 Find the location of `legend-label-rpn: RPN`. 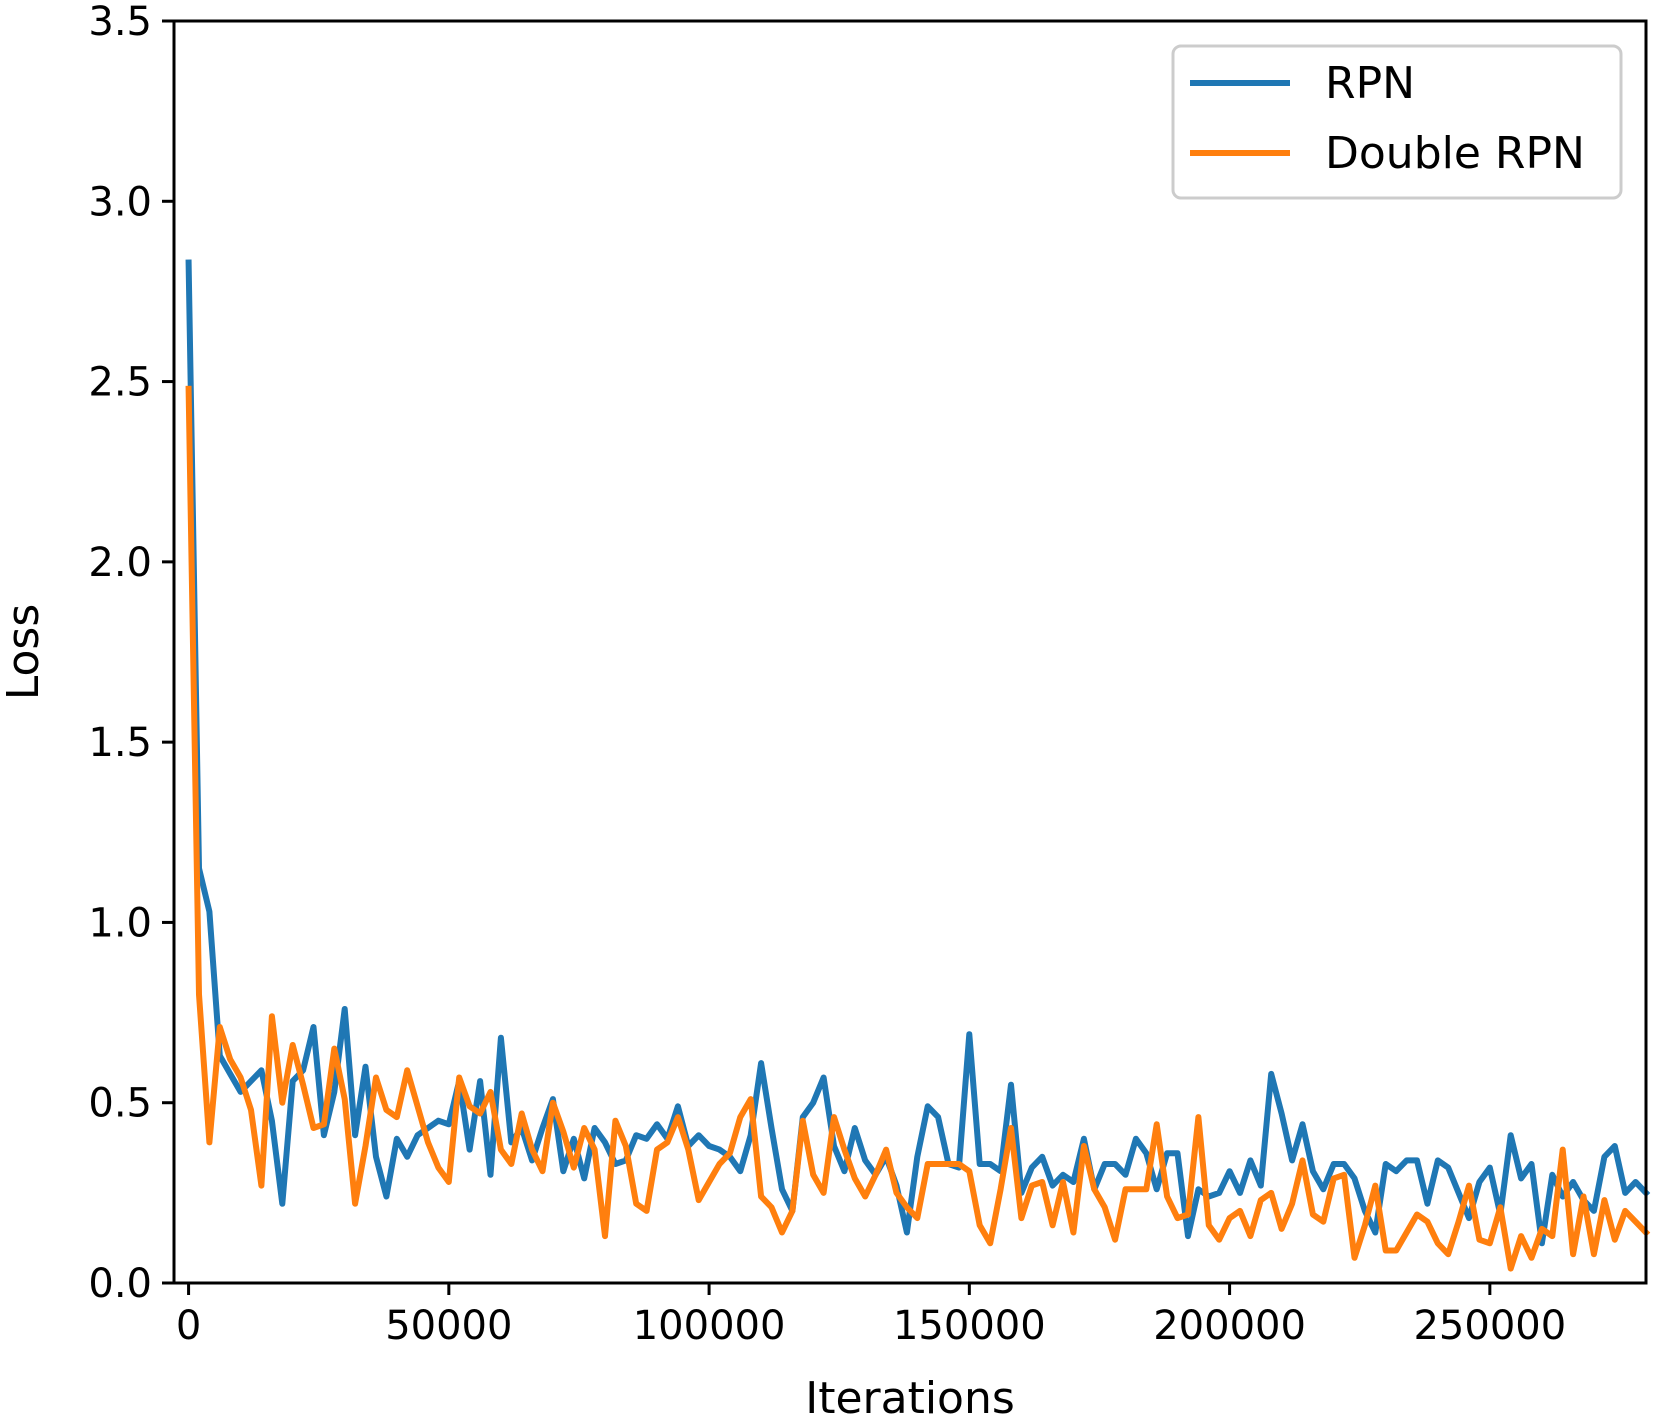

legend-label-rpn: RPN is located at coordinates (1370, 83).